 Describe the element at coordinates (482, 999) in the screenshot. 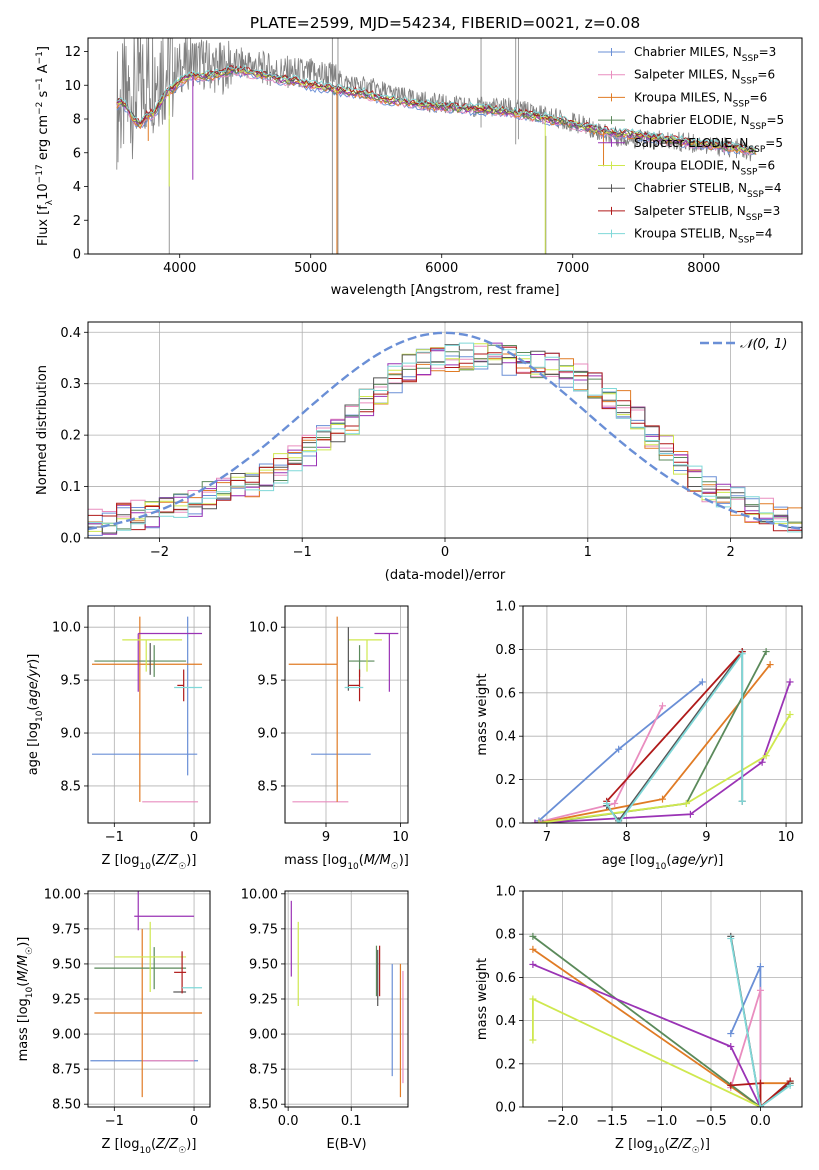

I see `massweight-vs-Z-ylabel: mass weight` at that location.